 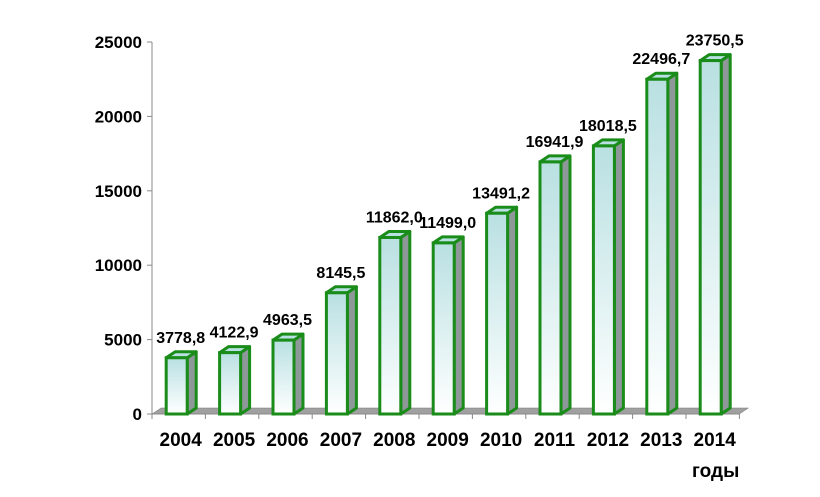 I want to click on x-tick-label: 2008, so click(x=394, y=440).